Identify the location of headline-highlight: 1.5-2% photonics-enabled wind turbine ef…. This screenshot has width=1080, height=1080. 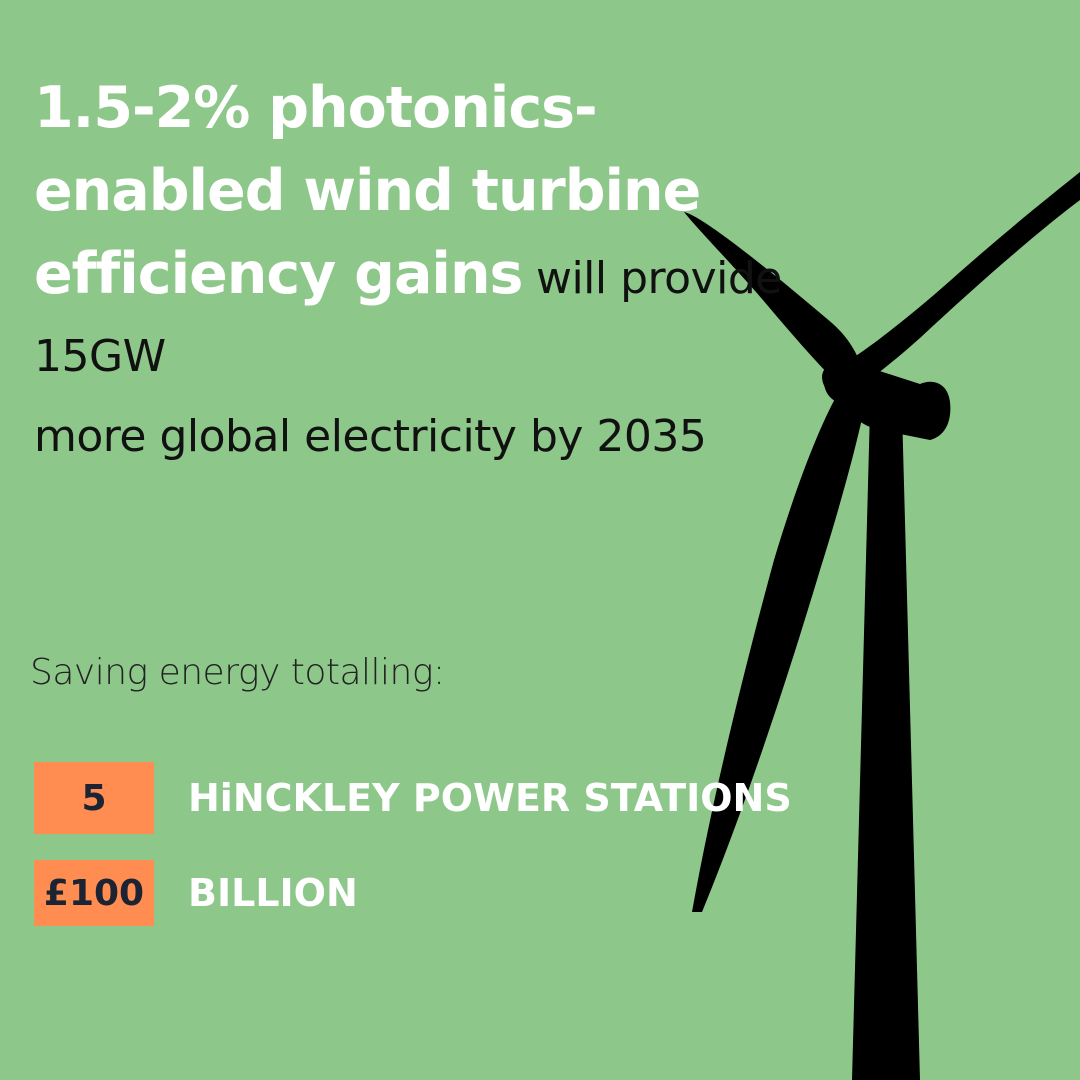
(367, 191).